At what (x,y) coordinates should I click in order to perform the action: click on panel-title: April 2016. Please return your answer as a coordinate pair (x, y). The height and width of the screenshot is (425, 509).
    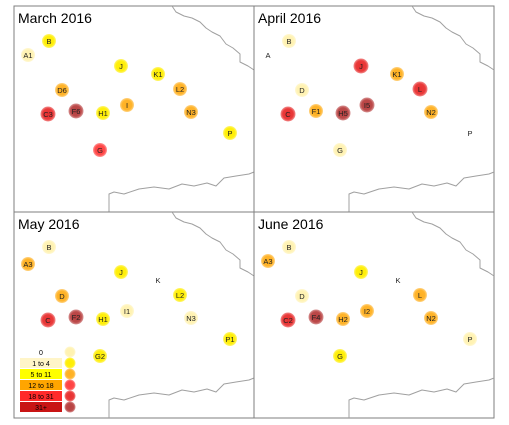
    Looking at the image, I should click on (289, 18).